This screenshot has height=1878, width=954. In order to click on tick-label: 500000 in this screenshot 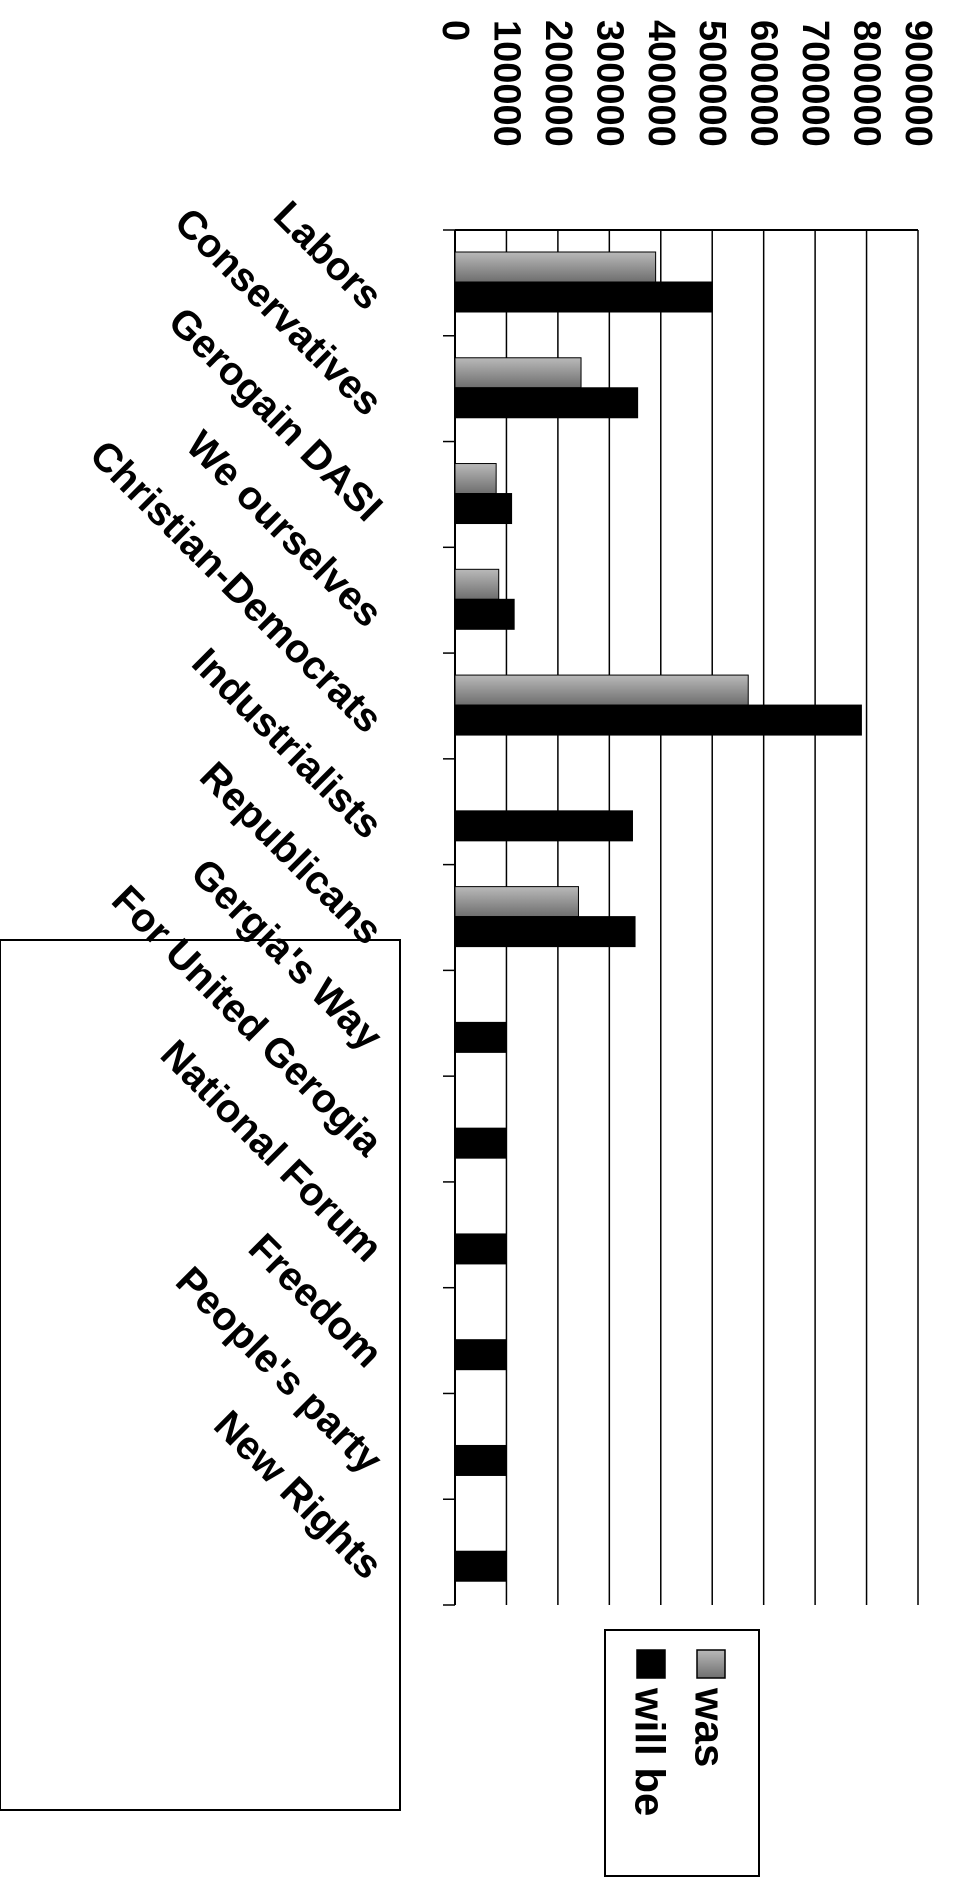, I will do `click(712, 83)`.